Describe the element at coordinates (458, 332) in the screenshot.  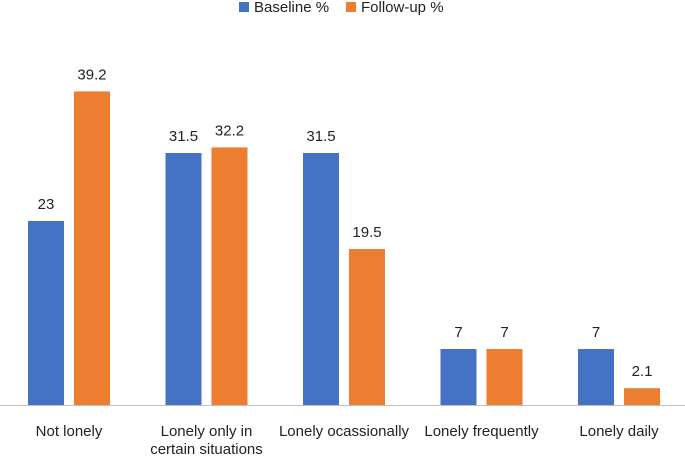
I see `value-label-baseline-lonely-frequently: 7` at that location.